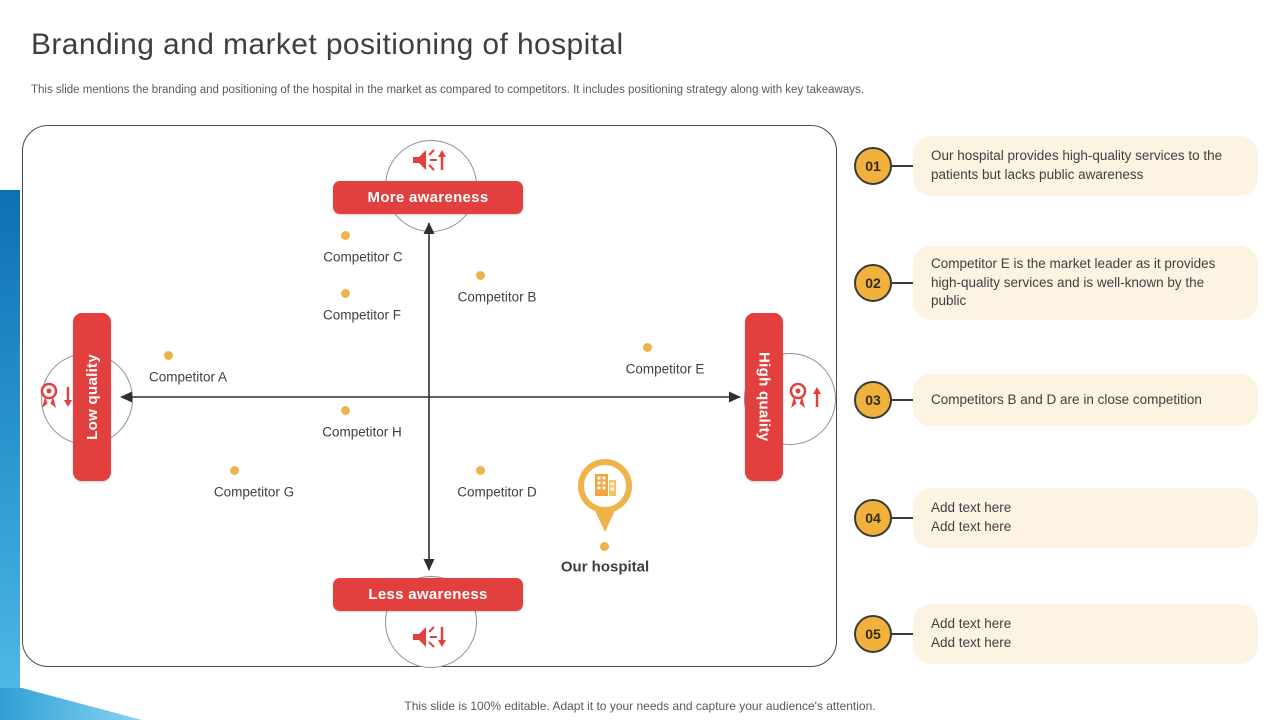  I want to click on medal-down-icon, so click(56, 395).